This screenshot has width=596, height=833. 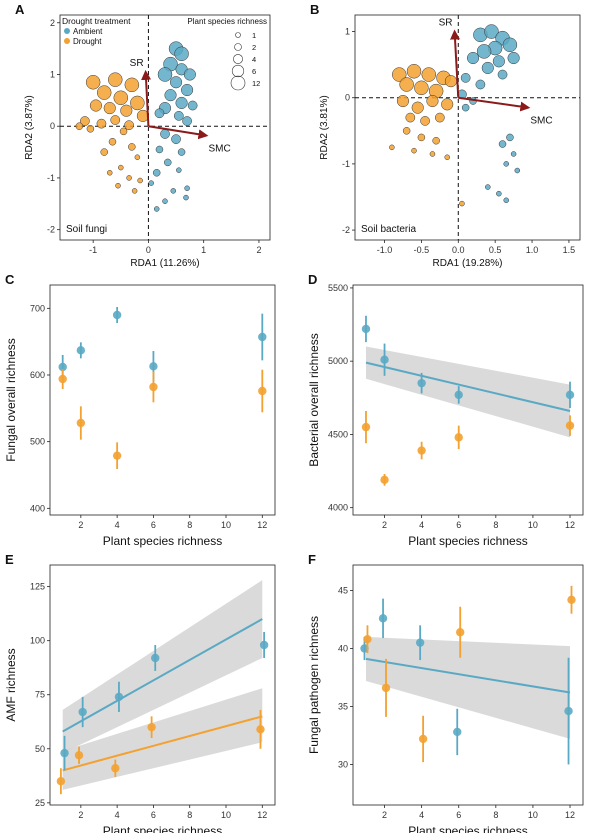 What do you see at coordinates (40, 803) in the screenshot?
I see `y-tick-label: 25` at bounding box center [40, 803].